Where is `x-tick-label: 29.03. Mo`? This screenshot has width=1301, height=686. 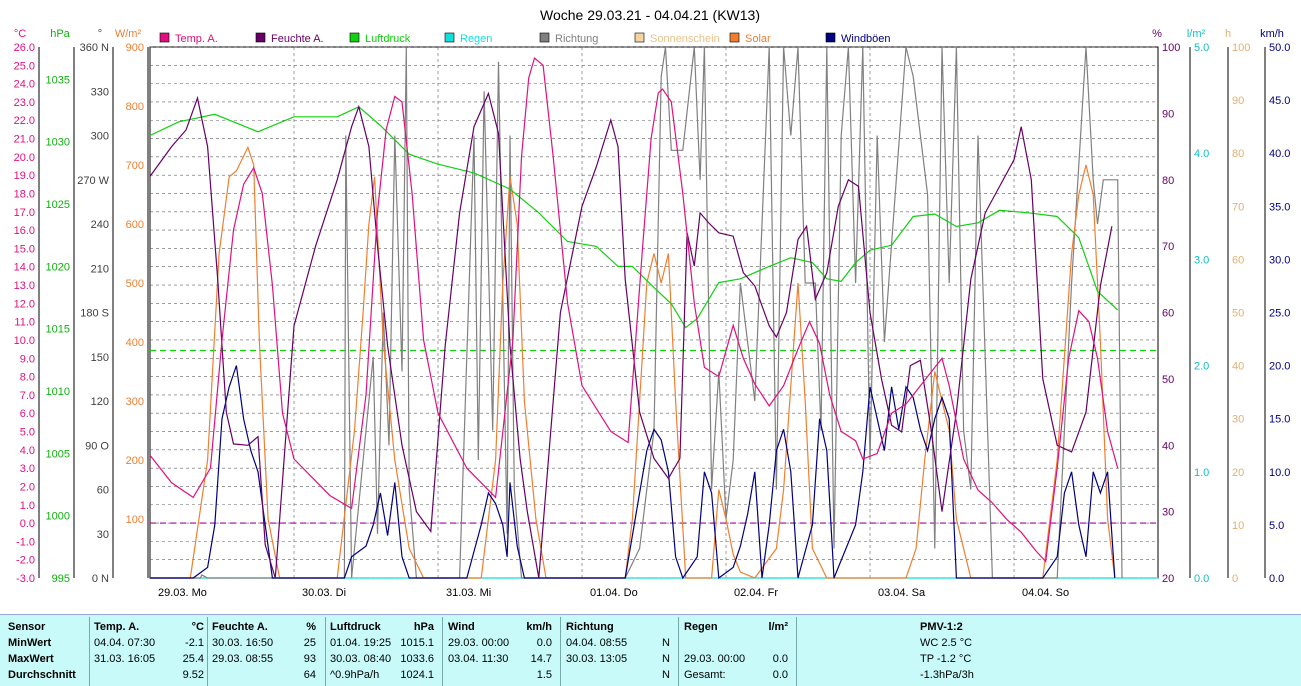
x-tick-label: 29.03. Mo is located at coordinates (182, 593).